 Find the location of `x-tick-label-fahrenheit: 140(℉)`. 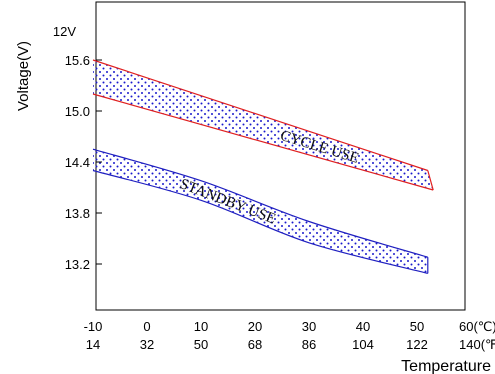

x-tick-label-fahrenheit: 140(℉) is located at coordinates (477, 344).